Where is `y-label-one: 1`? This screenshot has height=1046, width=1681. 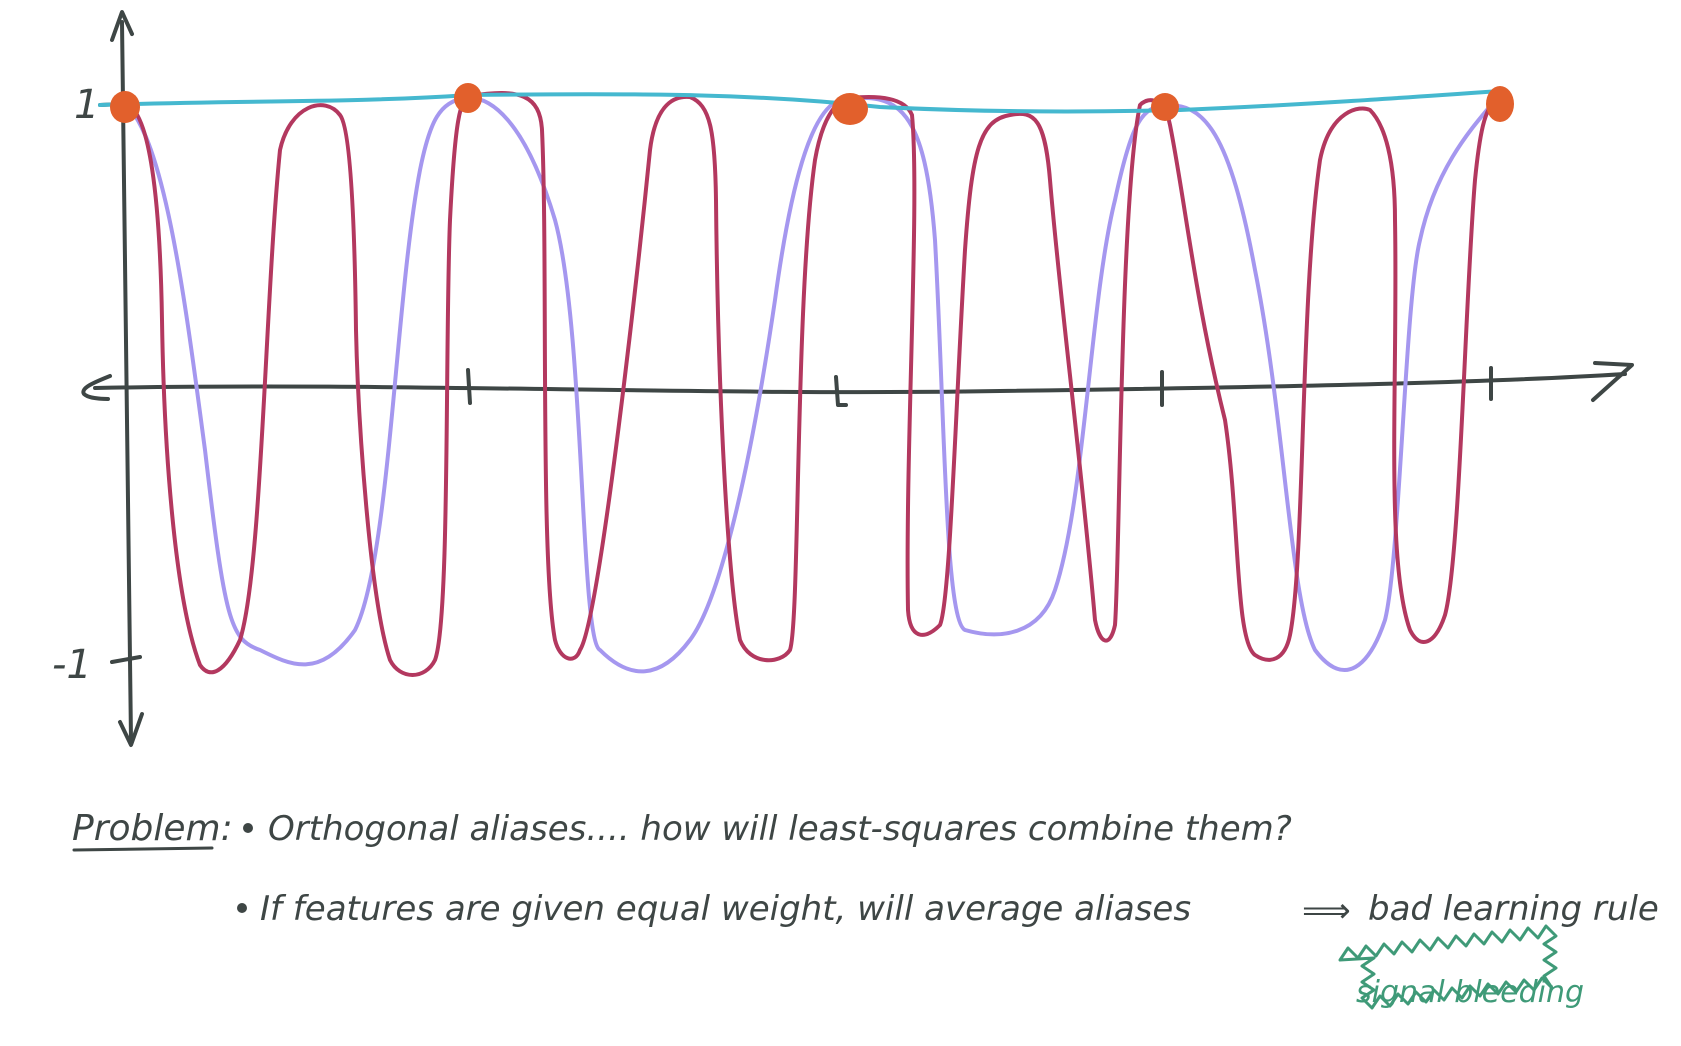
y-label-one: 1 is located at coordinates (86, 105).